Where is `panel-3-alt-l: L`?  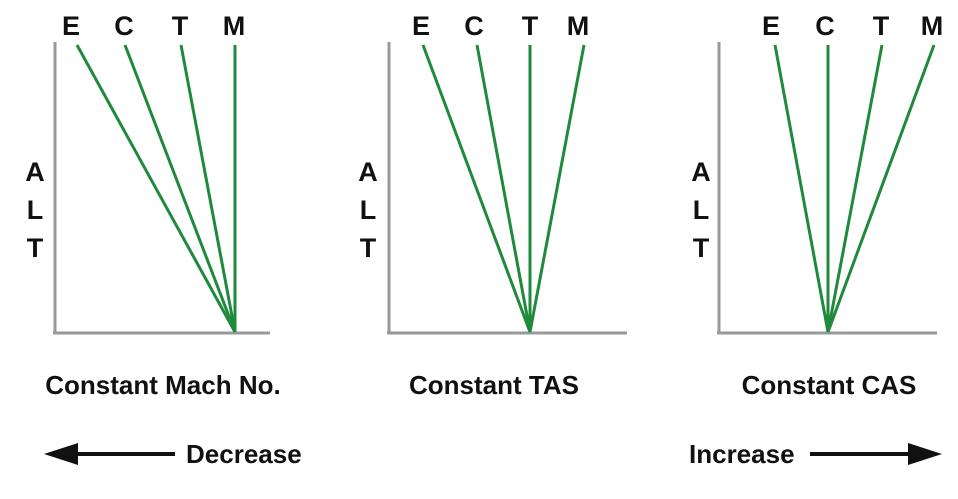 panel-3-alt-l: L is located at coordinates (701, 210).